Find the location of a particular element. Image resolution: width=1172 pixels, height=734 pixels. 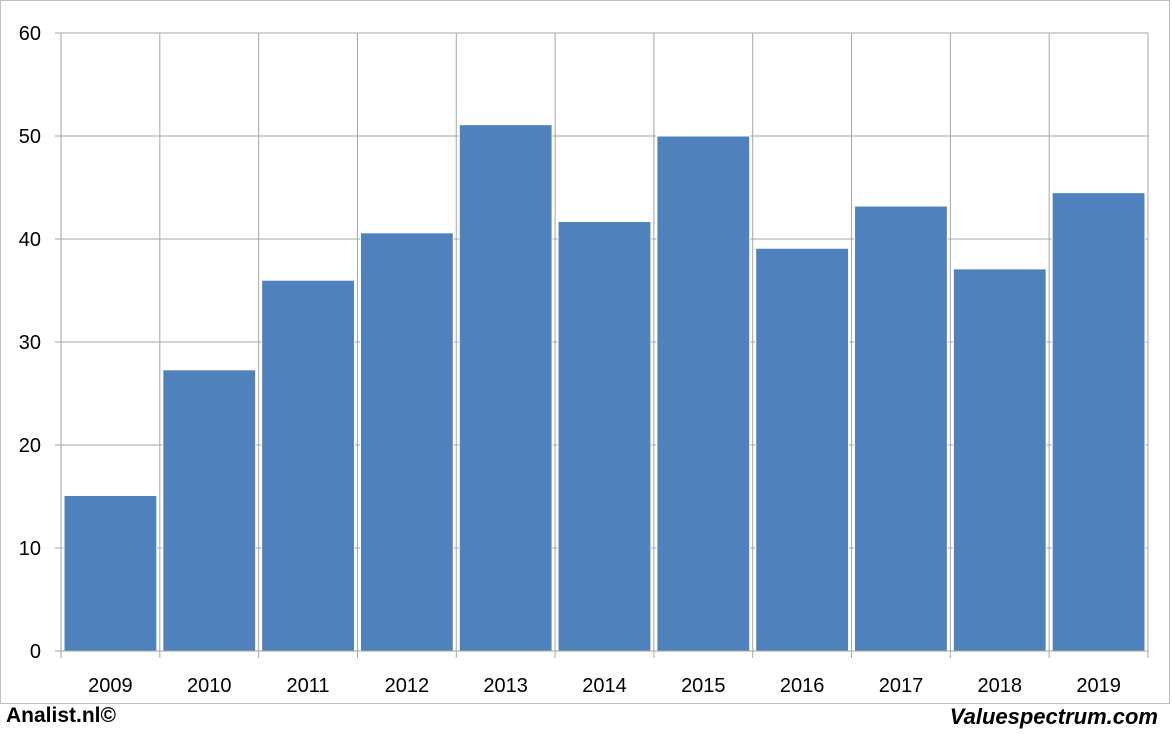

footer-brand-right: Valuespectrum.com is located at coordinates (1053, 716).